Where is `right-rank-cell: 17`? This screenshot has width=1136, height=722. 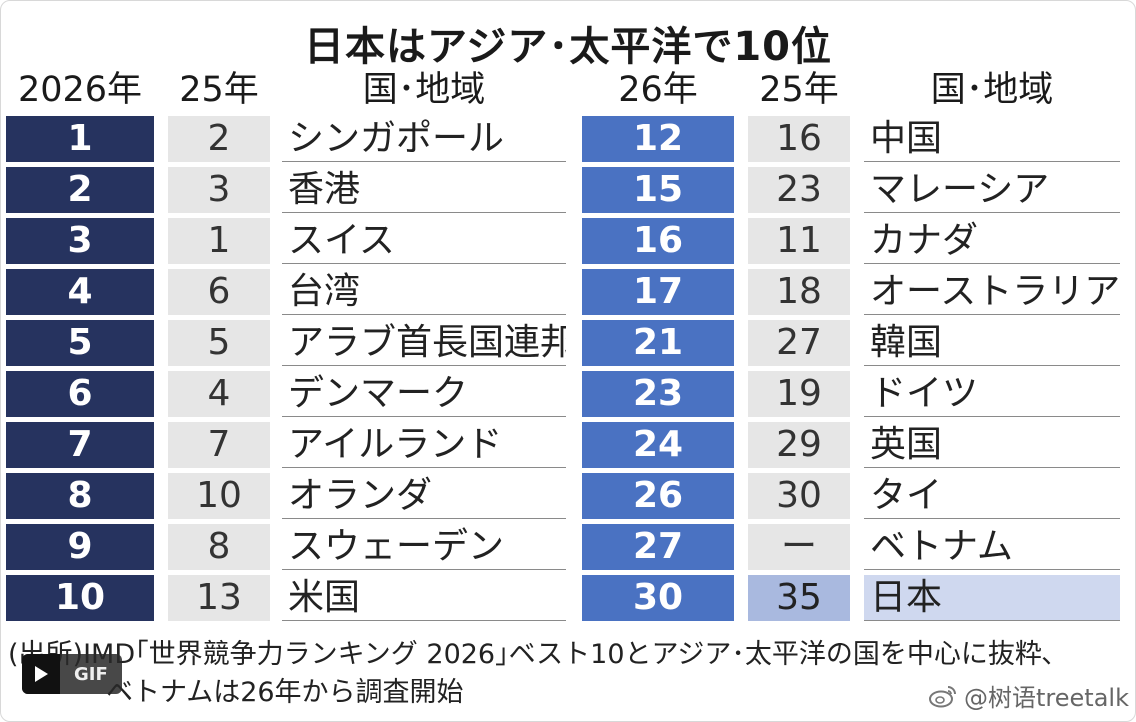
right-rank-cell: 17 is located at coordinates (658, 292).